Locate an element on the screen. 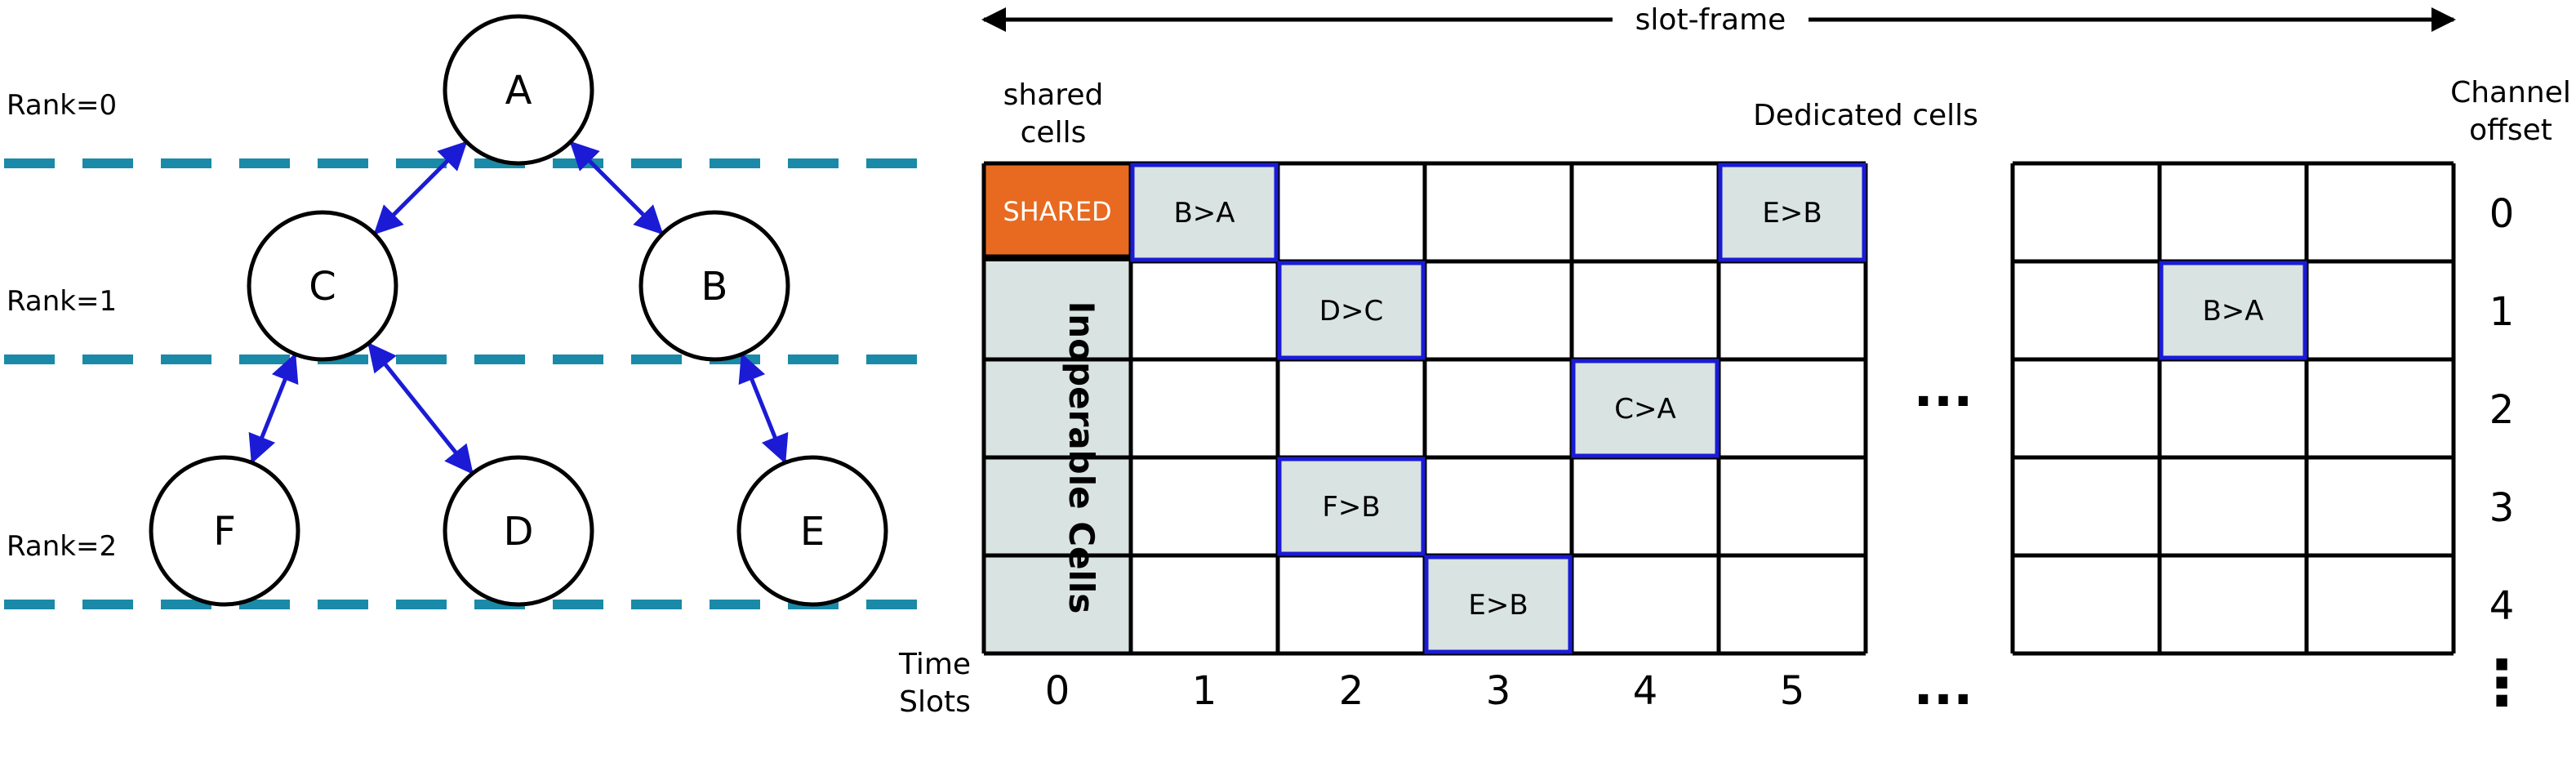 This screenshot has height=767, width=2576. cell-C-to-A: C>A is located at coordinates (1645, 409).